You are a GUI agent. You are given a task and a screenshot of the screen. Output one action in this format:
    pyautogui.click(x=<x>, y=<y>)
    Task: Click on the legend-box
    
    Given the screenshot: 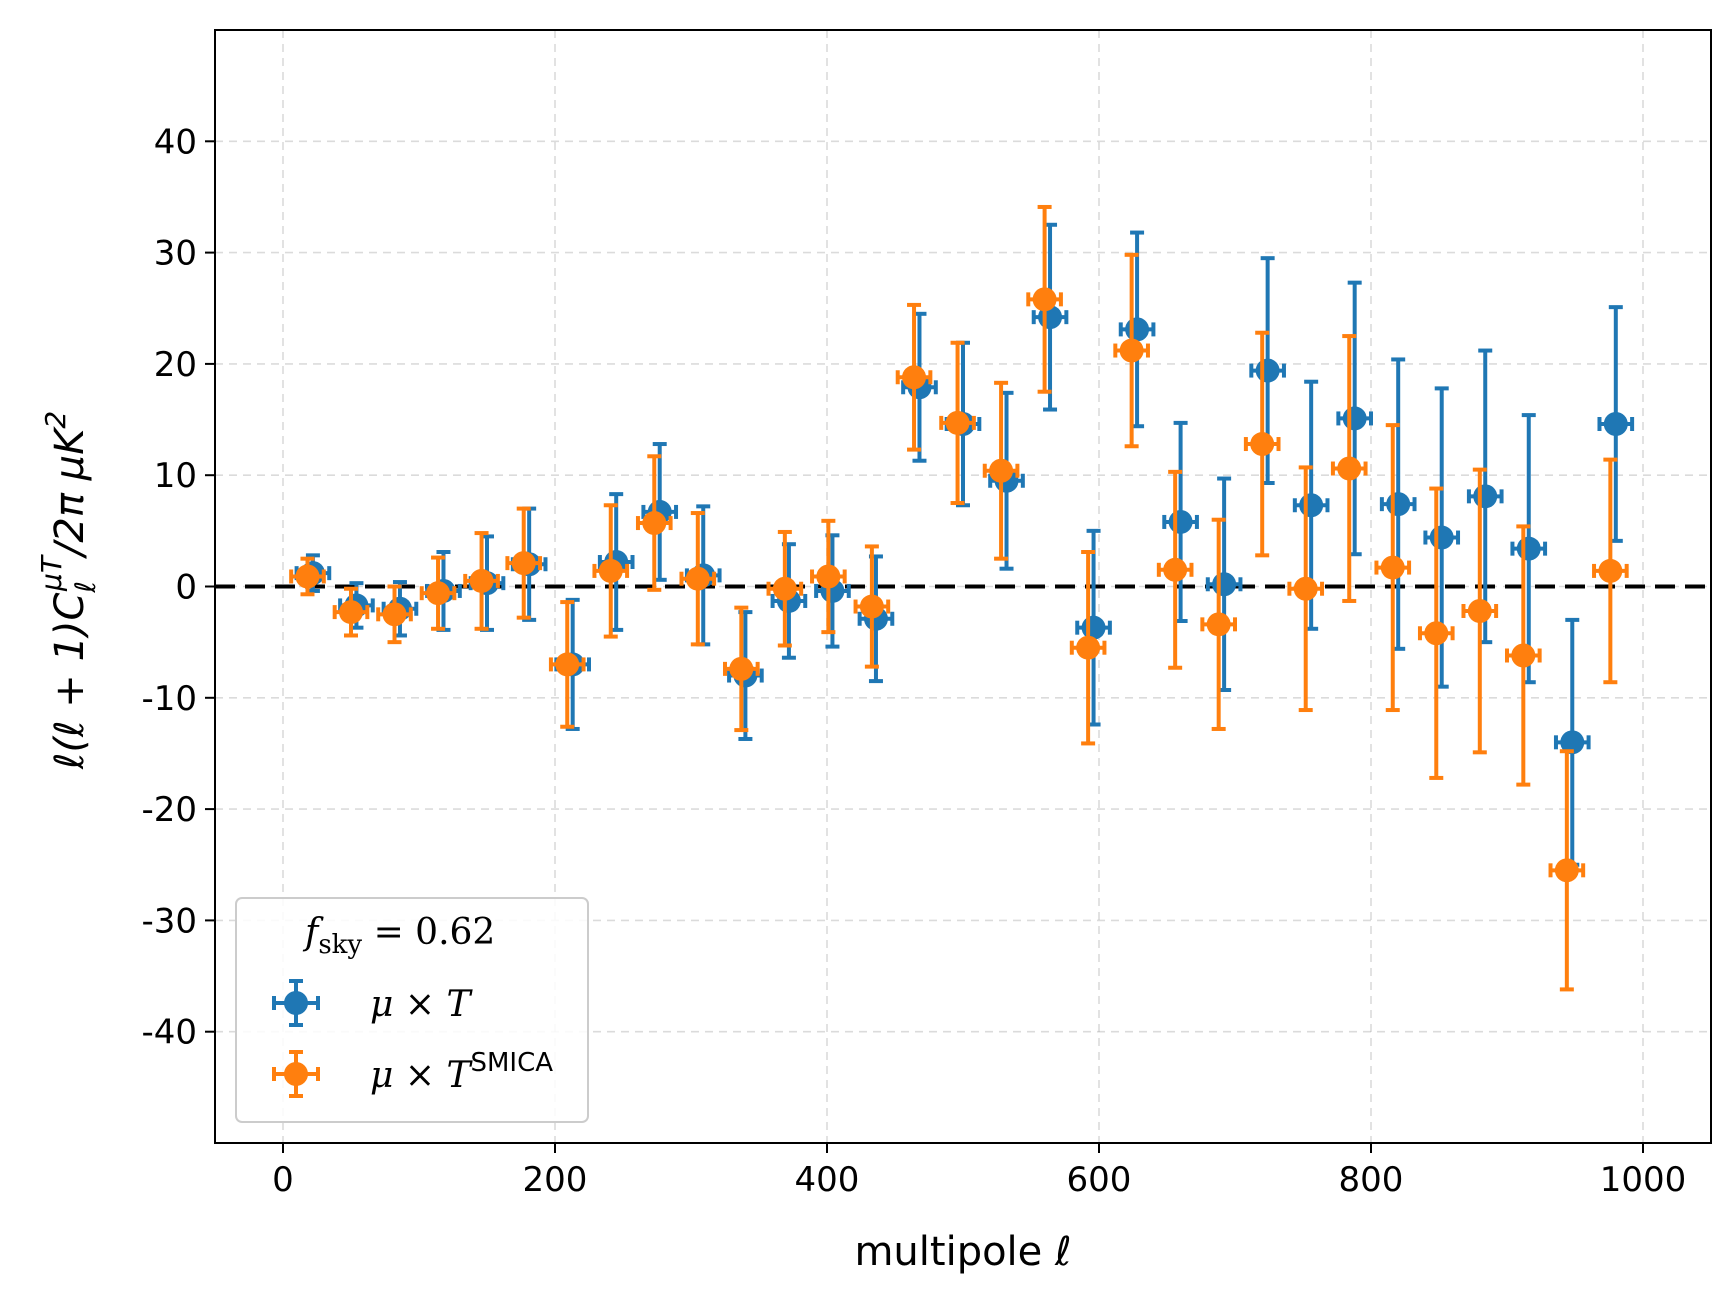 What is the action you would take?
    pyautogui.click(x=412, y=1010)
    